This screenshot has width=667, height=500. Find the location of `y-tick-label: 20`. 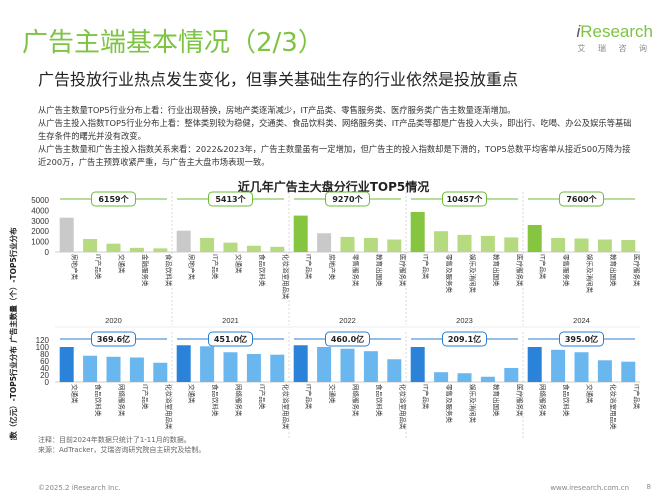

y-tick-label: 20 is located at coordinates (44, 375).